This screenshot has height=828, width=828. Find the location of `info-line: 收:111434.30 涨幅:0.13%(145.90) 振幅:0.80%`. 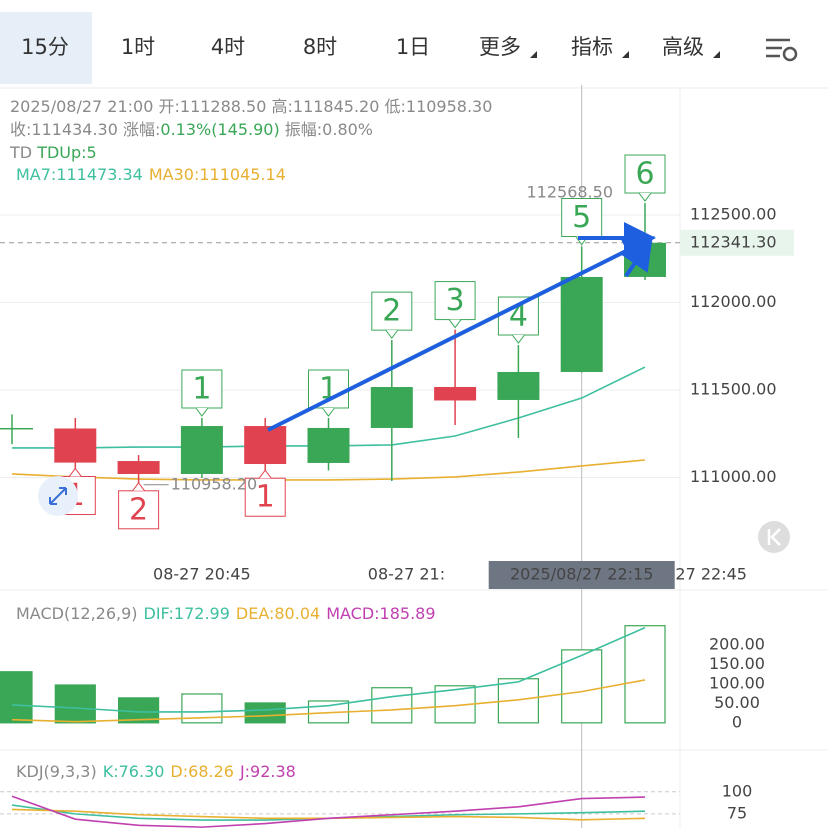

info-line: 收:111434.30 涨幅:0.13%(145.90) 振幅:0.80% is located at coordinates (191, 129).